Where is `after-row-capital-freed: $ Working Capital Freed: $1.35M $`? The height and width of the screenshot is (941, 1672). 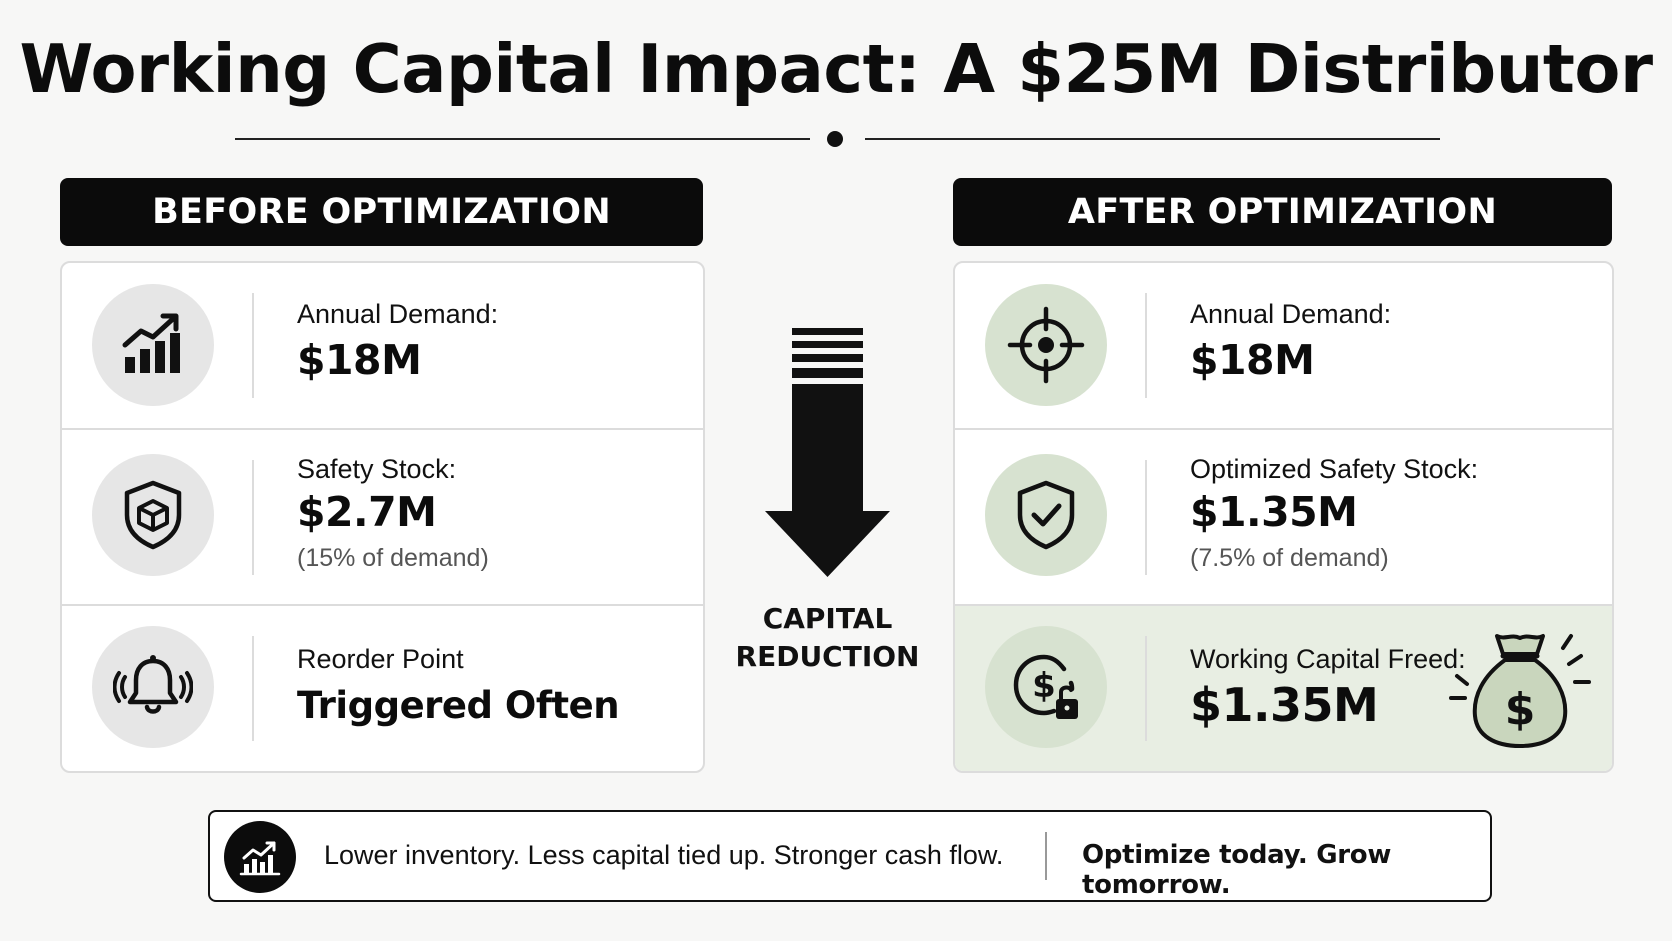 after-row-capital-freed: $ Working Capital Freed: $1.35M $ is located at coordinates (1283, 687).